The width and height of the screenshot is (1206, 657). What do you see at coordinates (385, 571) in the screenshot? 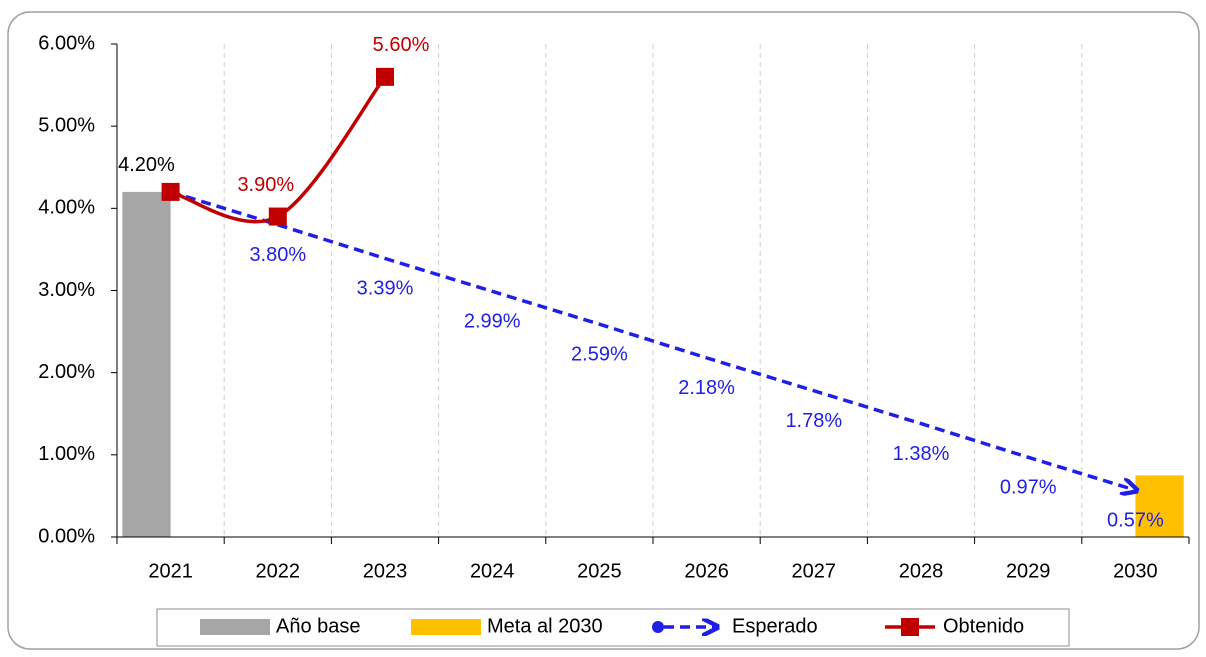
I see `x-tick-label: 2023` at bounding box center [385, 571].